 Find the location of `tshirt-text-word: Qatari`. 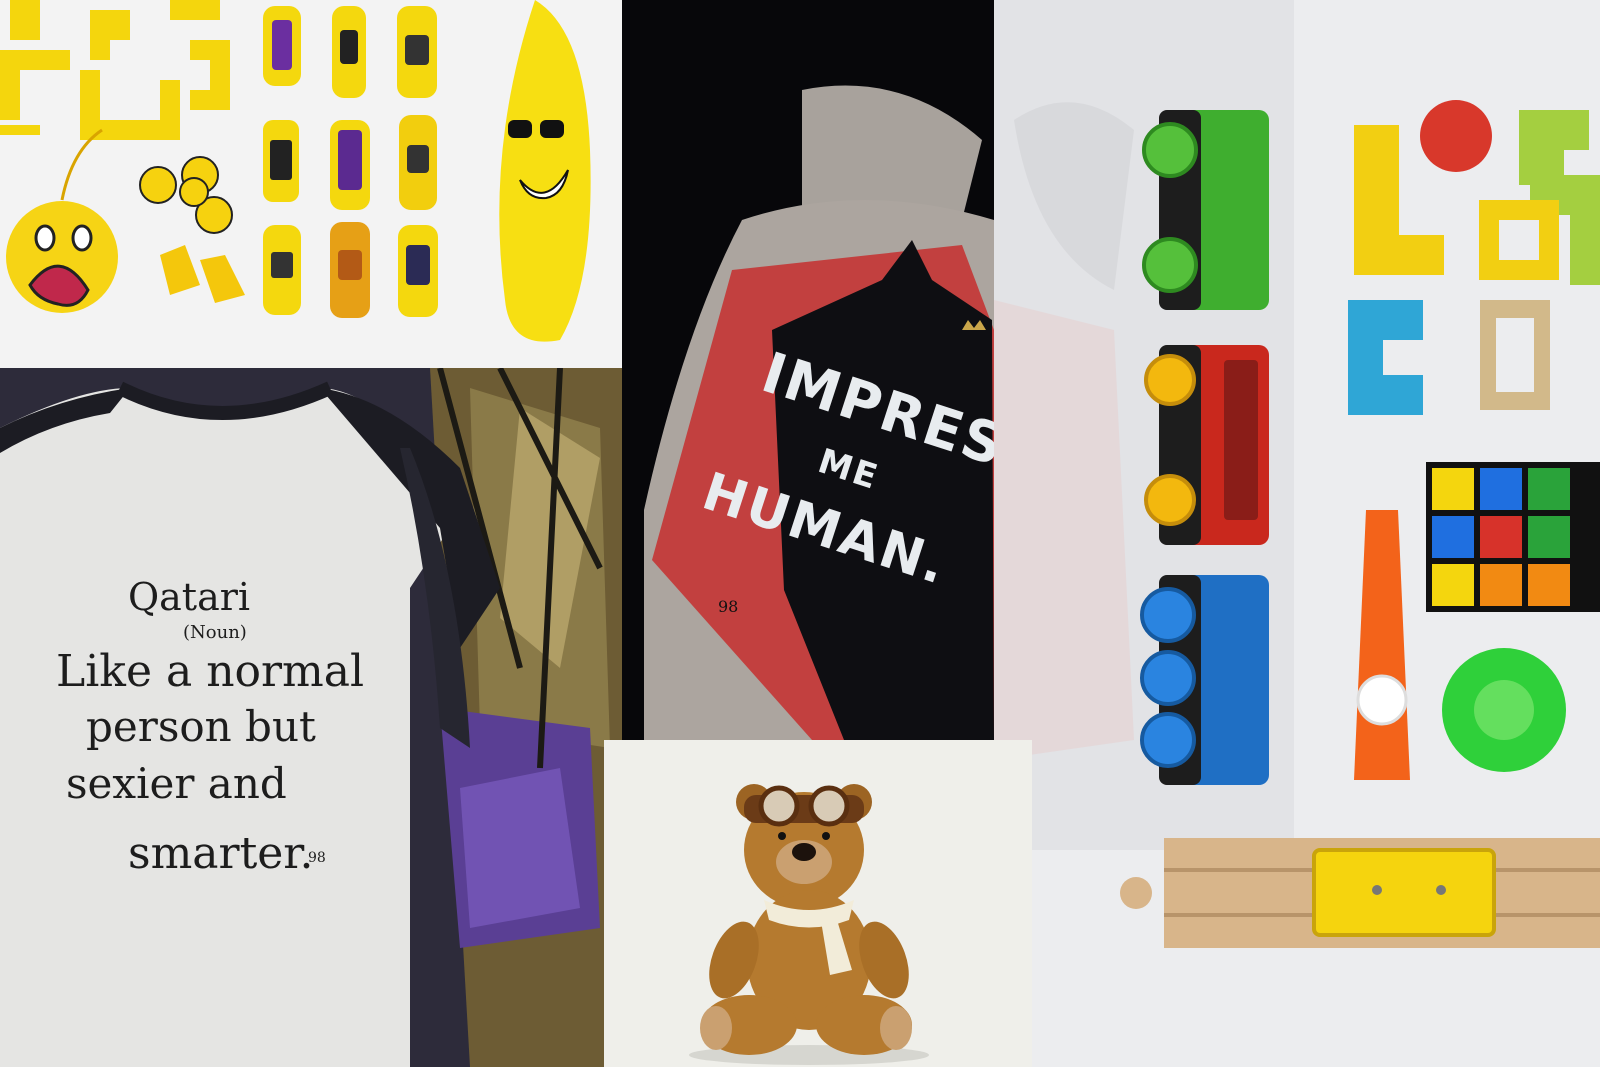

tshirt-text-word: Qatari is located at coordinates (189, 597).